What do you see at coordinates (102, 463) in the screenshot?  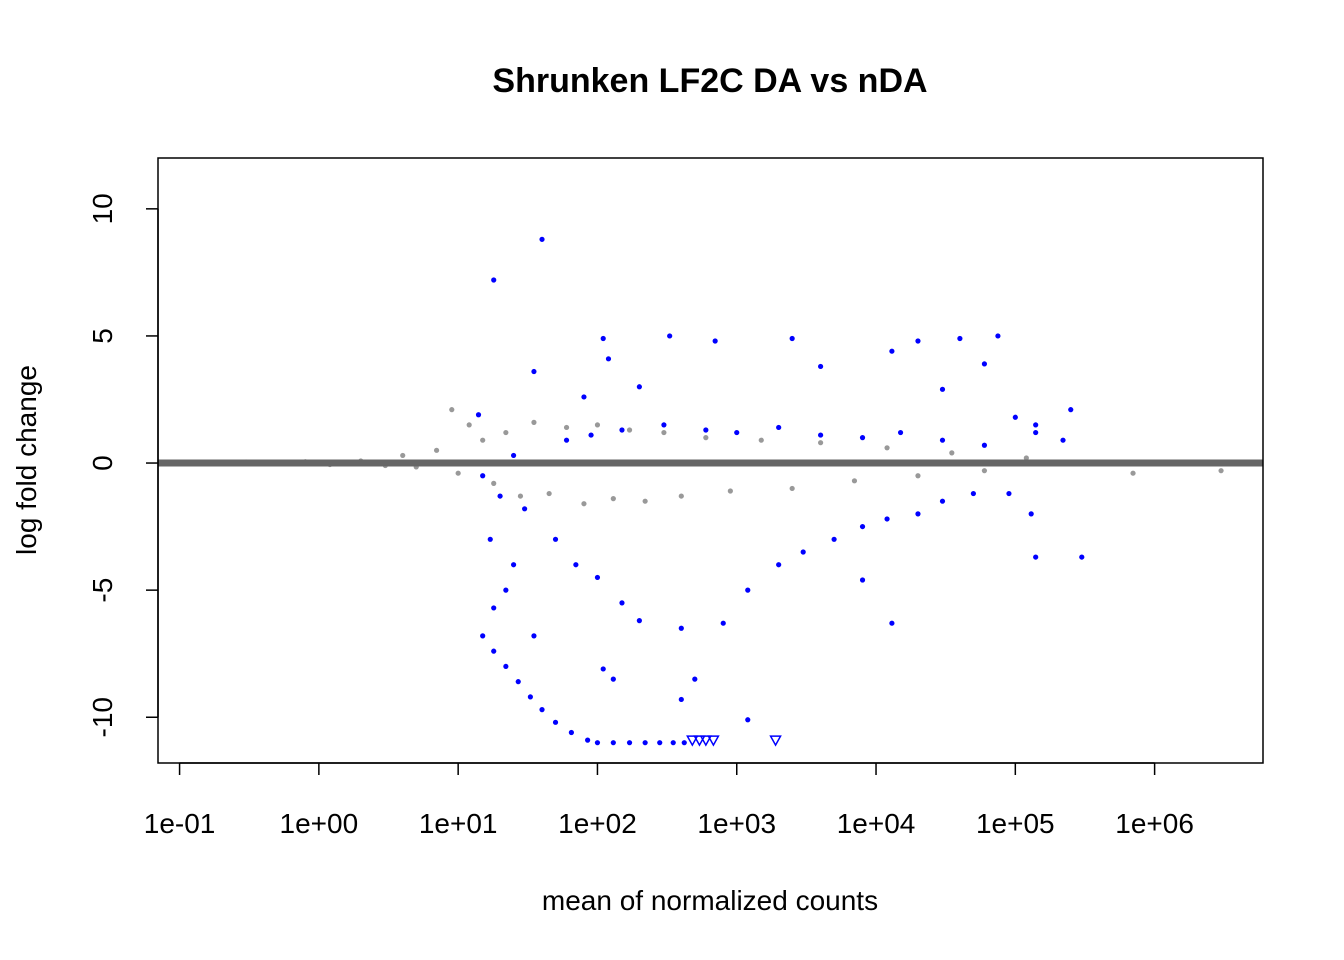 I see `y-tick-label: 0` at bounding box center [102, 463].